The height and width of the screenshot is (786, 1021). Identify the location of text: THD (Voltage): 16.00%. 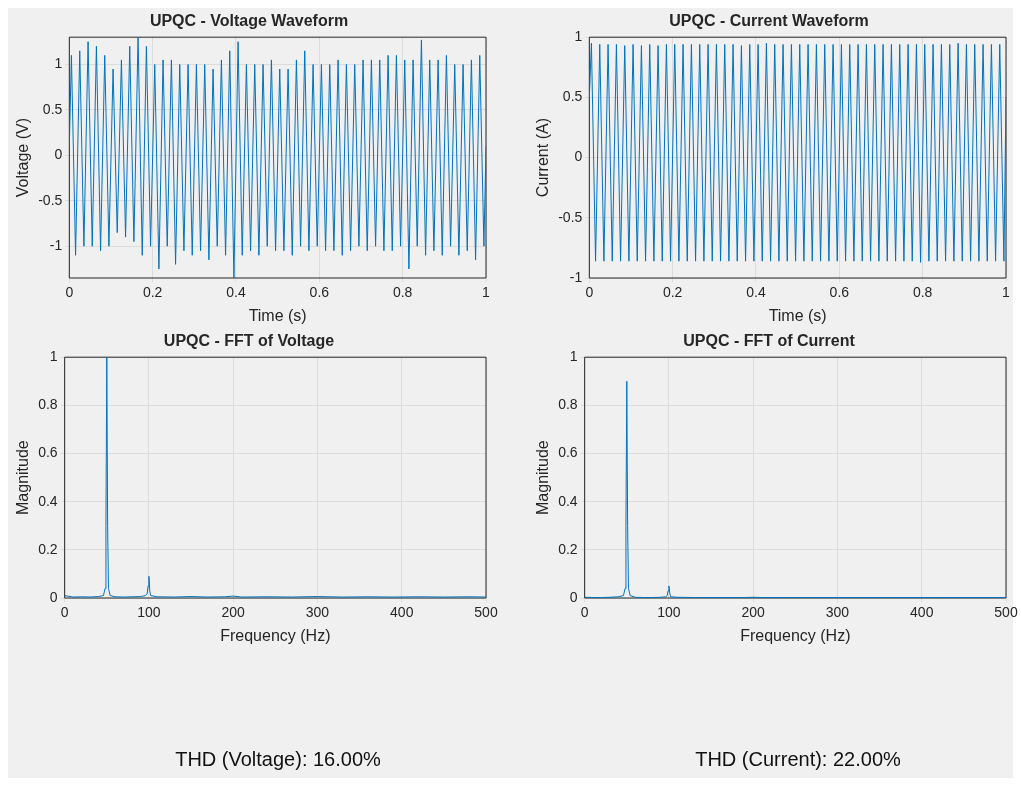
(278, 759).